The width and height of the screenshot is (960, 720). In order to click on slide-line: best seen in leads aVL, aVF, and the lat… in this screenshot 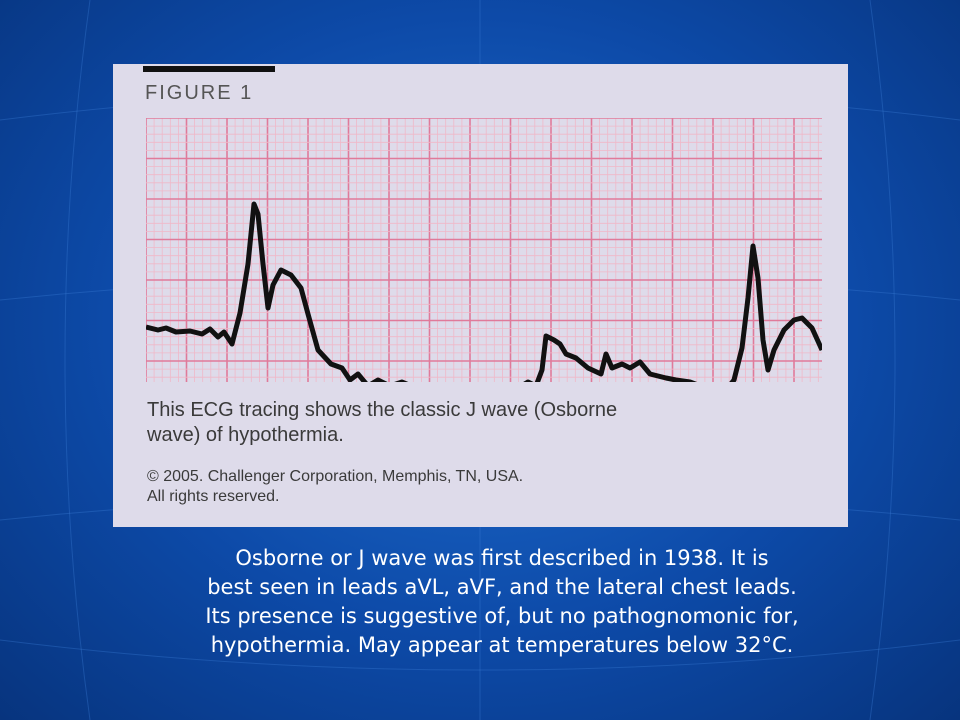, I will do `click(502, 587)`.